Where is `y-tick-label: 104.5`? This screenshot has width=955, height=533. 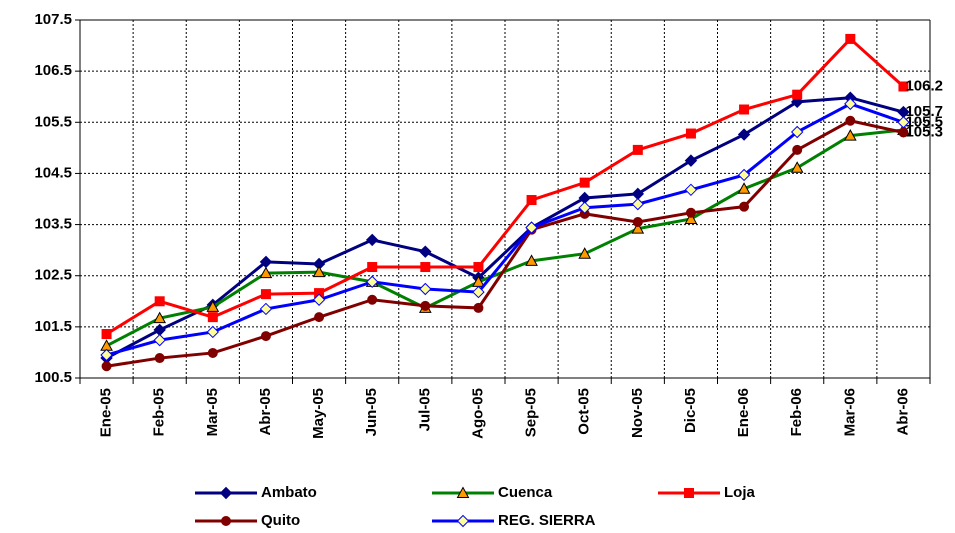 y-tick-label: 104.5 is located at coordinates (53, 172).